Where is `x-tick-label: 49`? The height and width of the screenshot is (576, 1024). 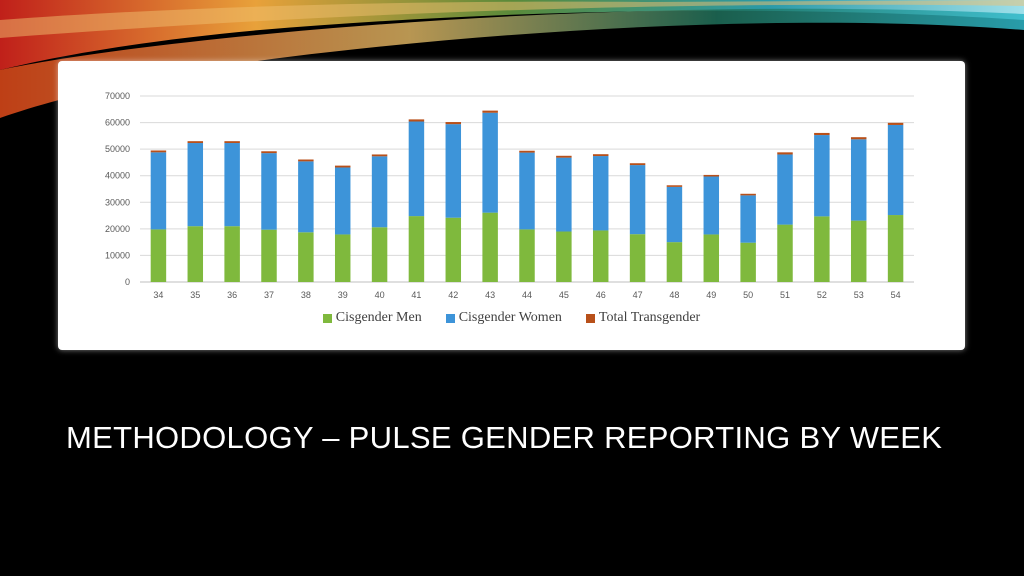
x-tick-label: 49 is located at coordinates (711, 295).